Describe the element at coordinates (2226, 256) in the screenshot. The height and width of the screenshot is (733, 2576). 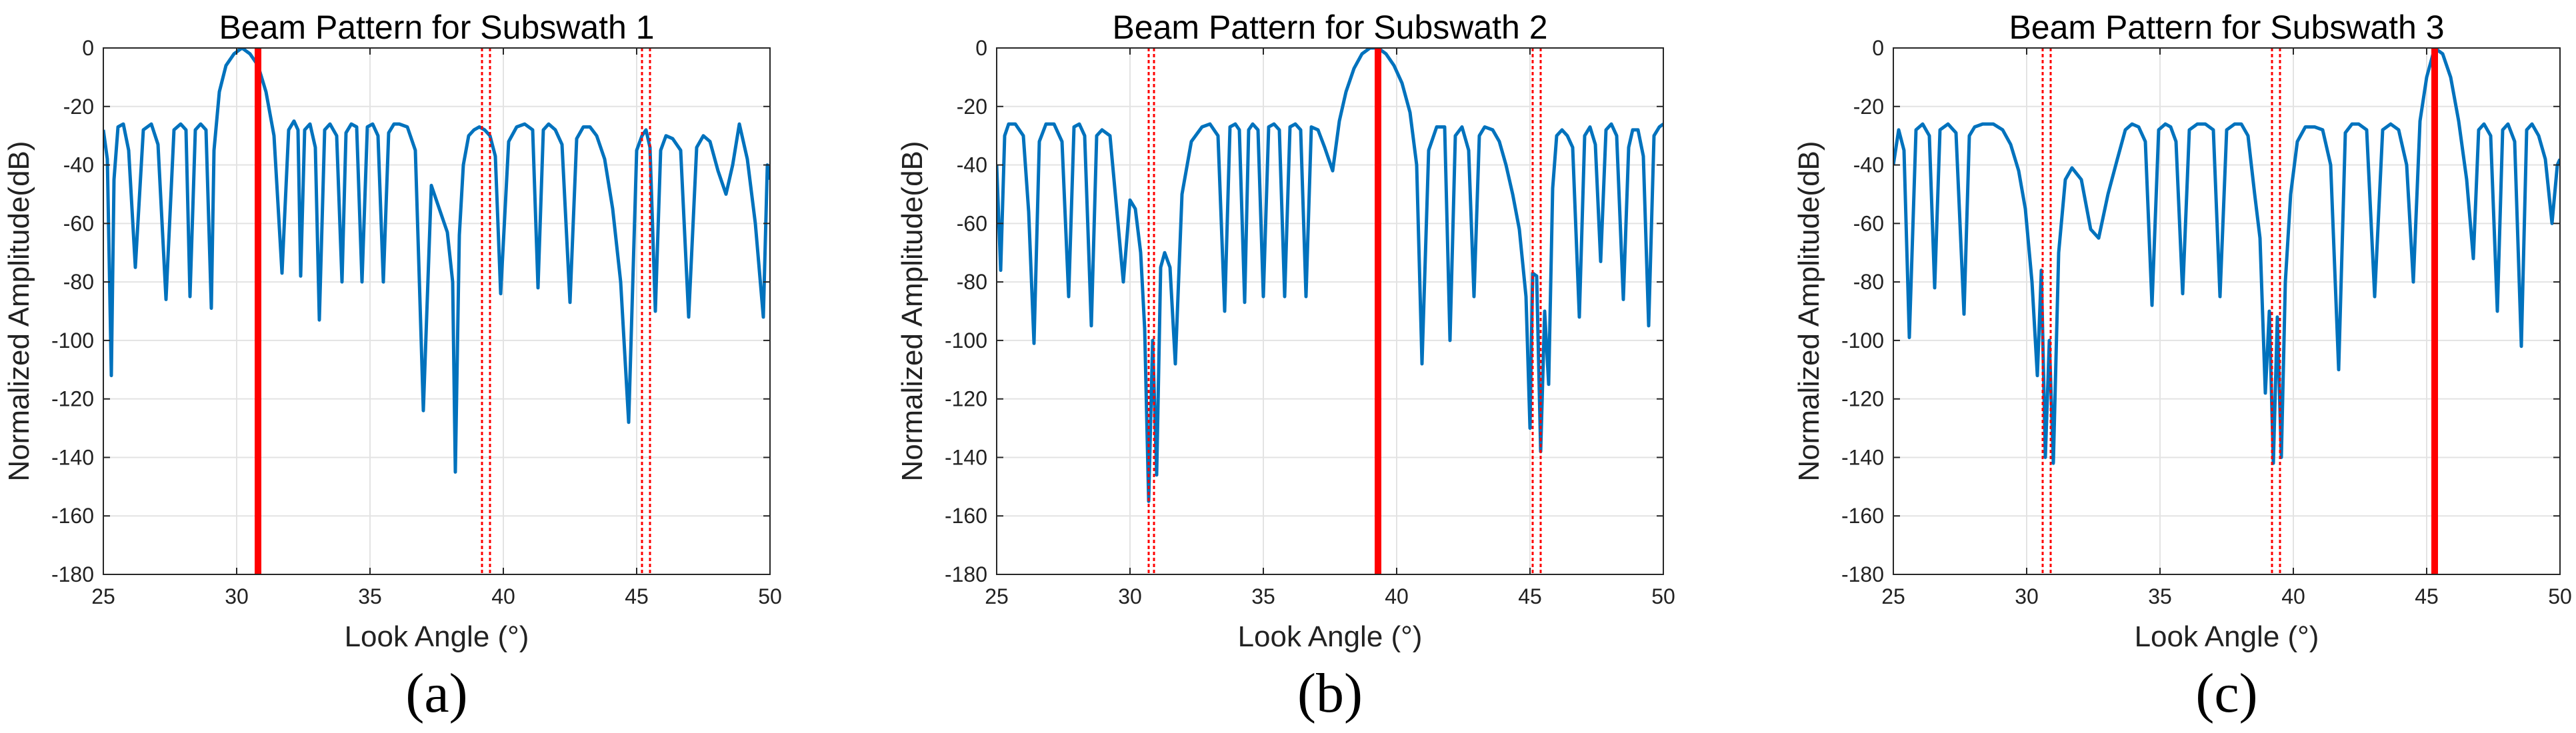
I see `beam-pattern-line` at that location.